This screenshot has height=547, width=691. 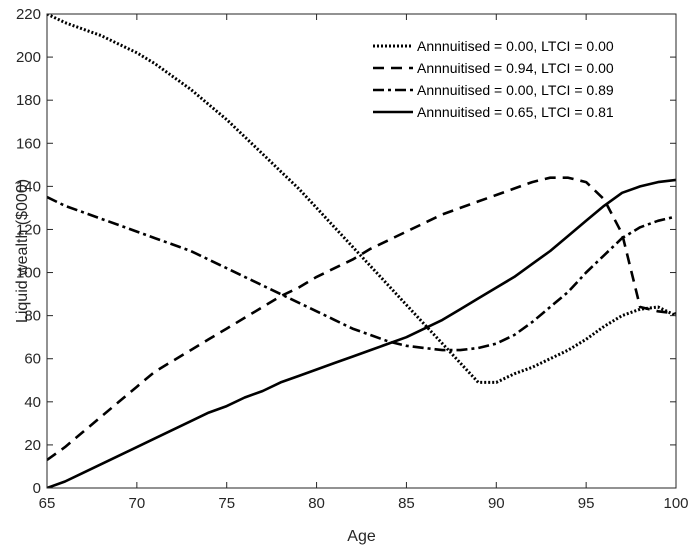 I want to click on legend-label-3: Annnuitised = 0.00, LTCI = 0.89, so click(x=515, y=90).